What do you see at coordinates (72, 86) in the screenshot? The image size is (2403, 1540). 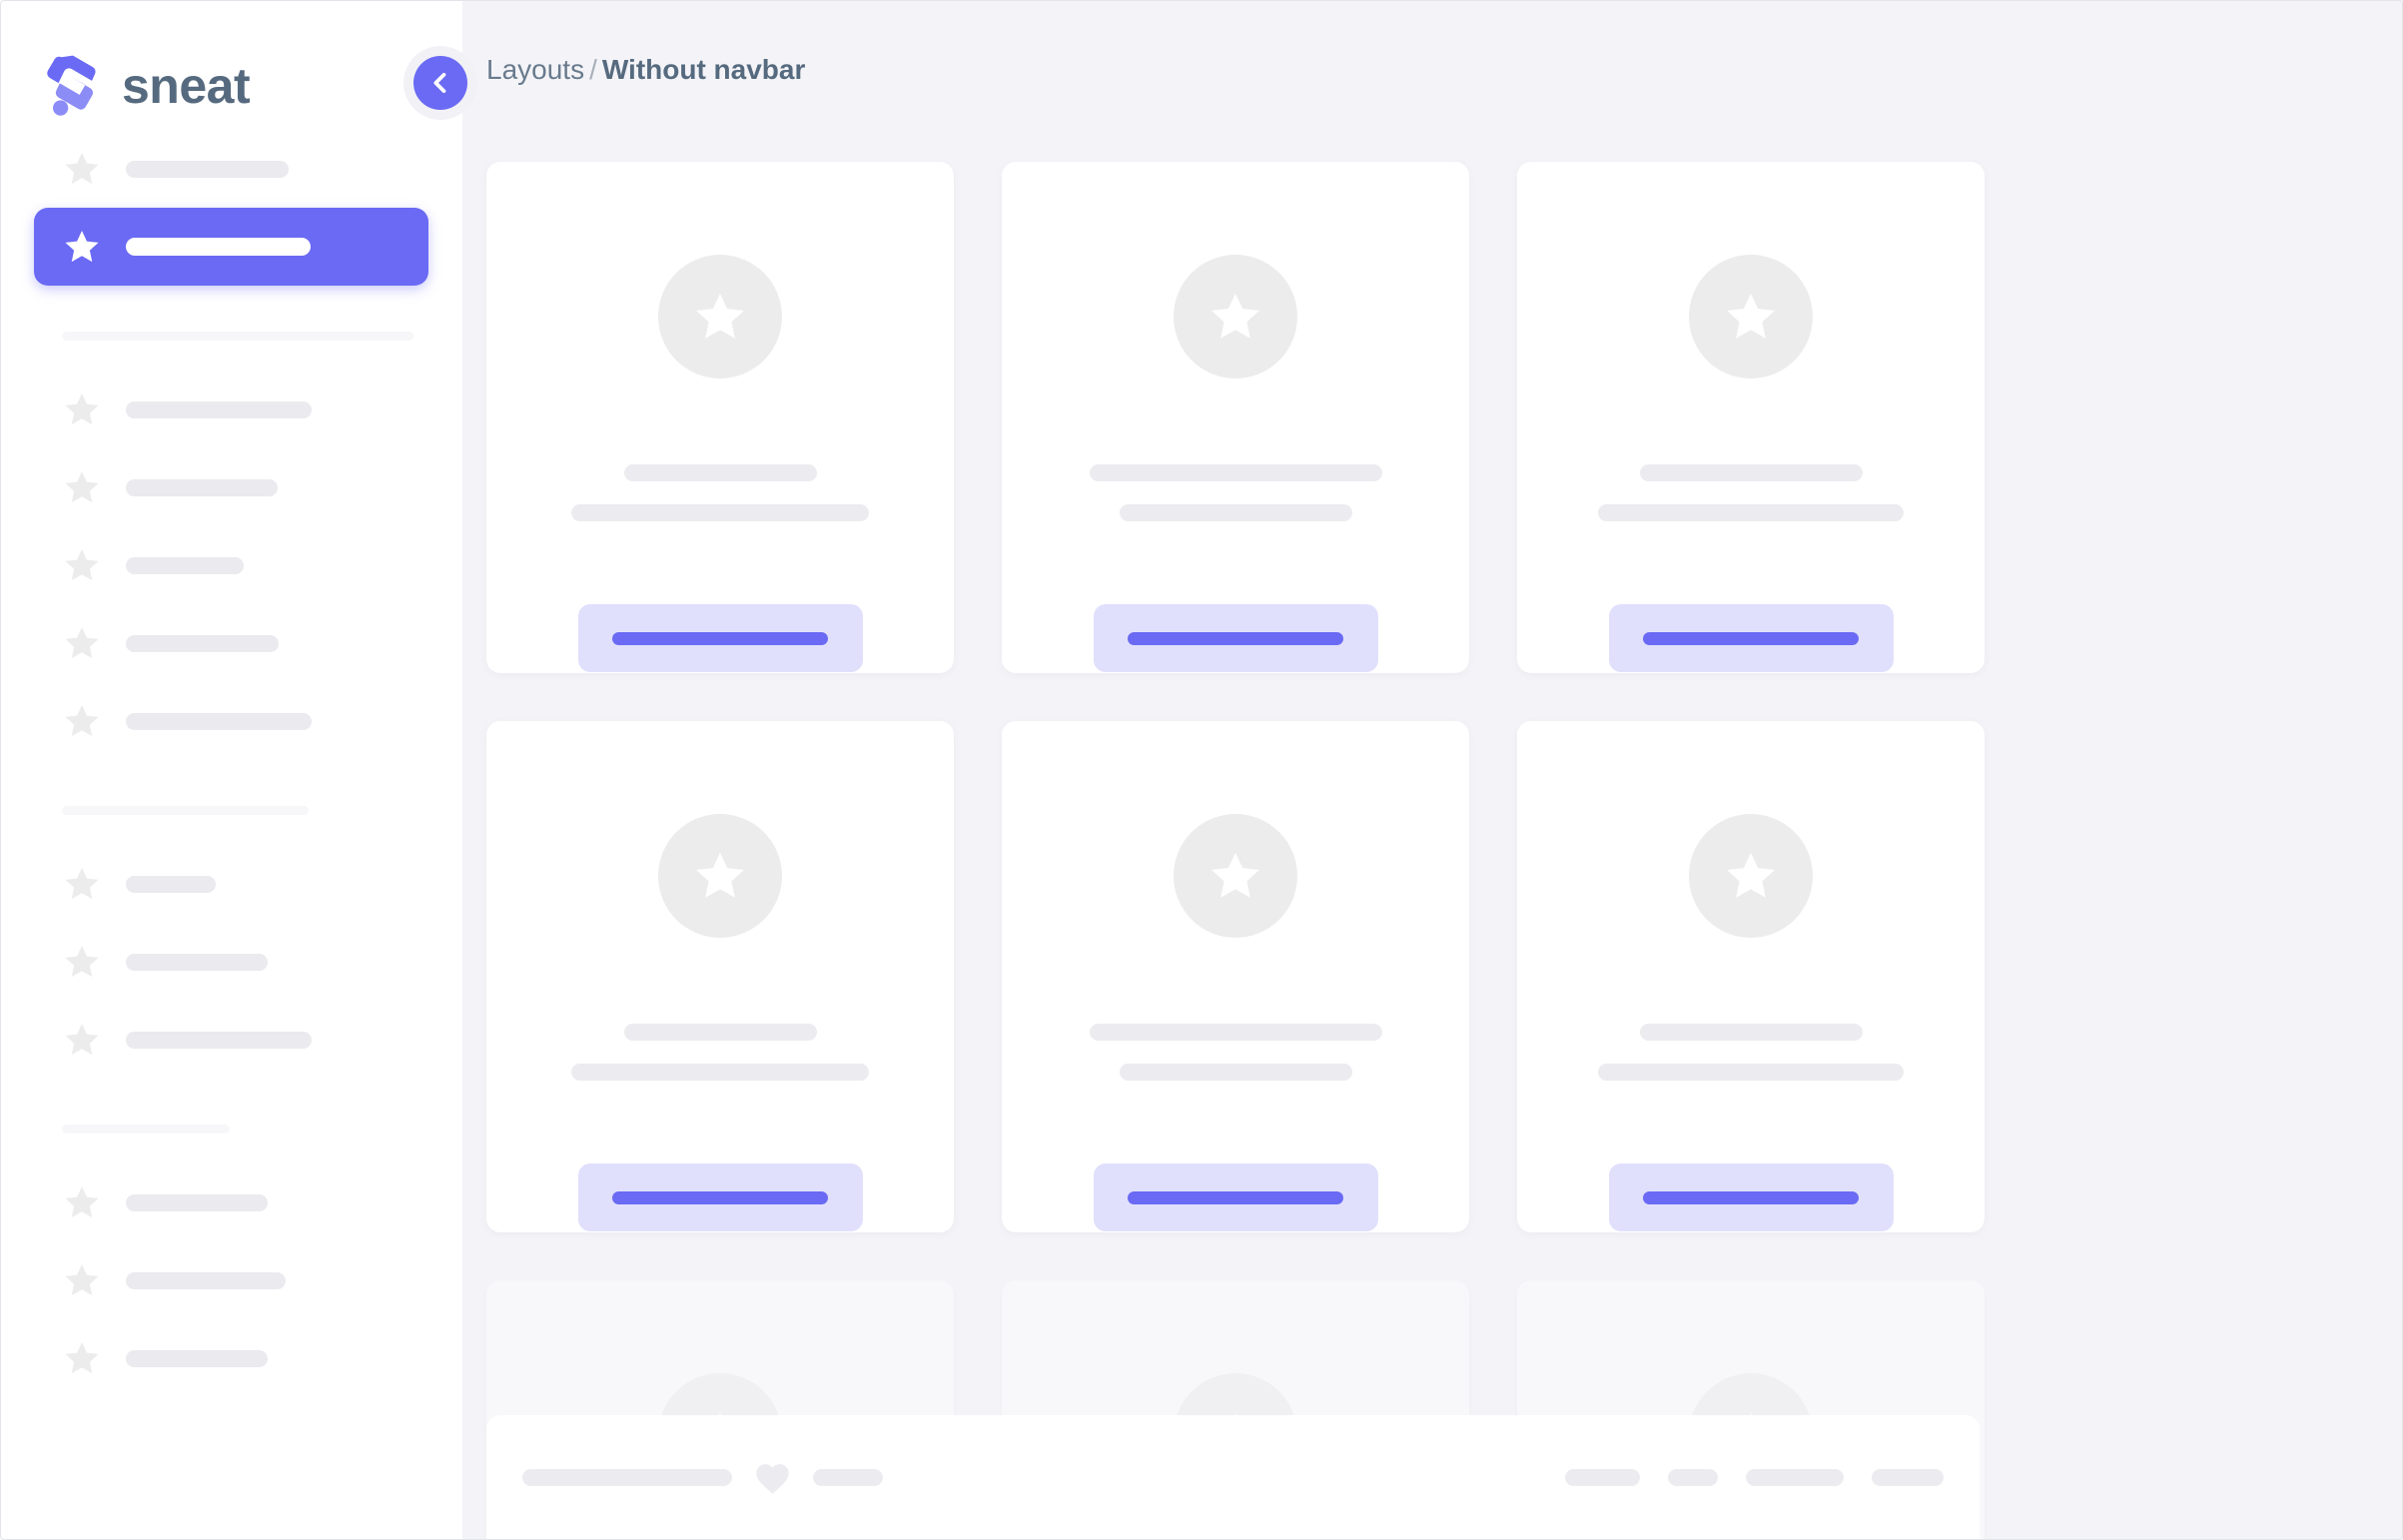 I see `sneat-s-logo-icon` at bounding box center [72, 86].